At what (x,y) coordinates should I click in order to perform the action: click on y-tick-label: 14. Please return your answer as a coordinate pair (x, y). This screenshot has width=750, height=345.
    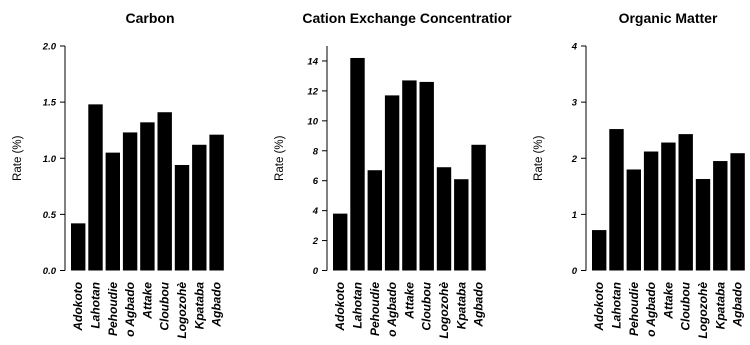
    Looking at the image, I should click on (312, 61).